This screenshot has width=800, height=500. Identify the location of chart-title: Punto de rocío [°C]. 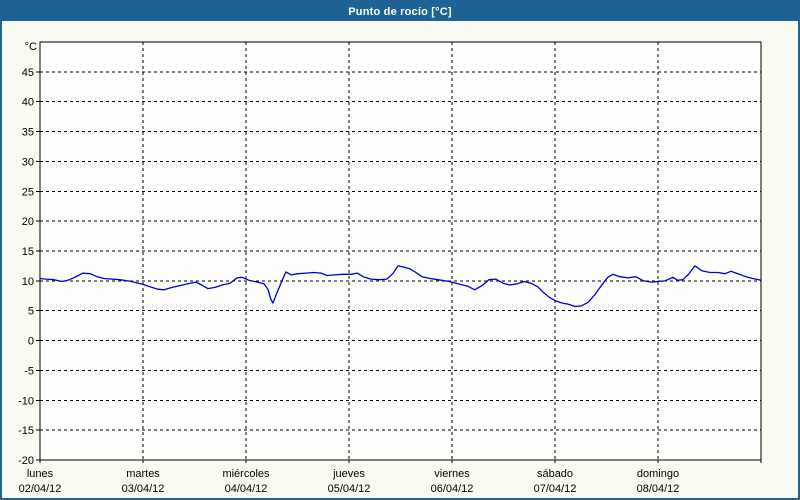
(400, 11).